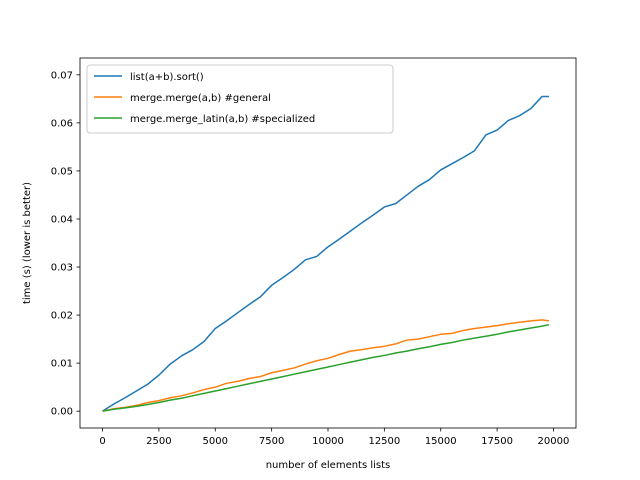 Image resolution: width=640 pixels, height=480 pixels. What do you see at coordinates (62, 75) in the screenshot?
I see `y-tick-label: 0.07` at bounding box center [62, 75].